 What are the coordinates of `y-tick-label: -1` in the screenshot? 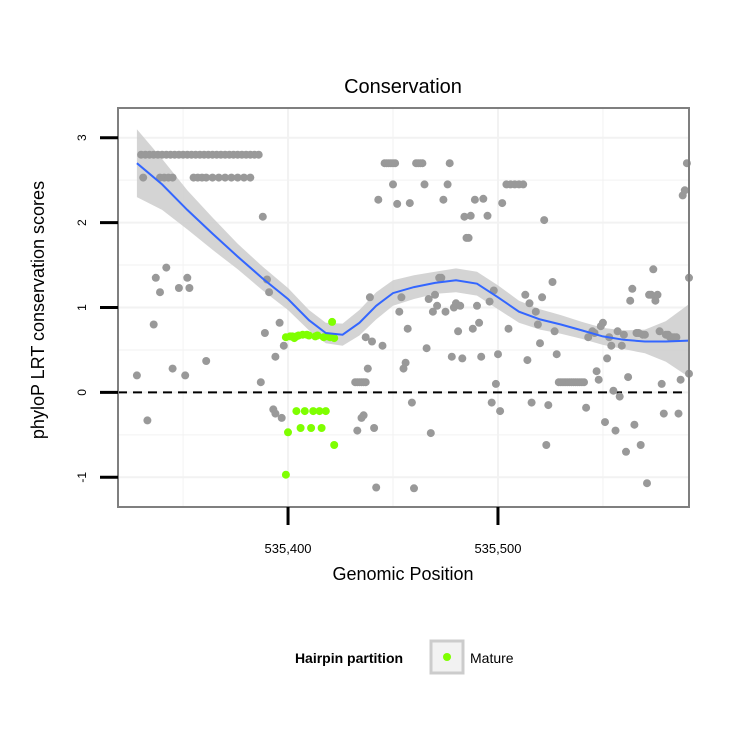 It's located at (82, 477).